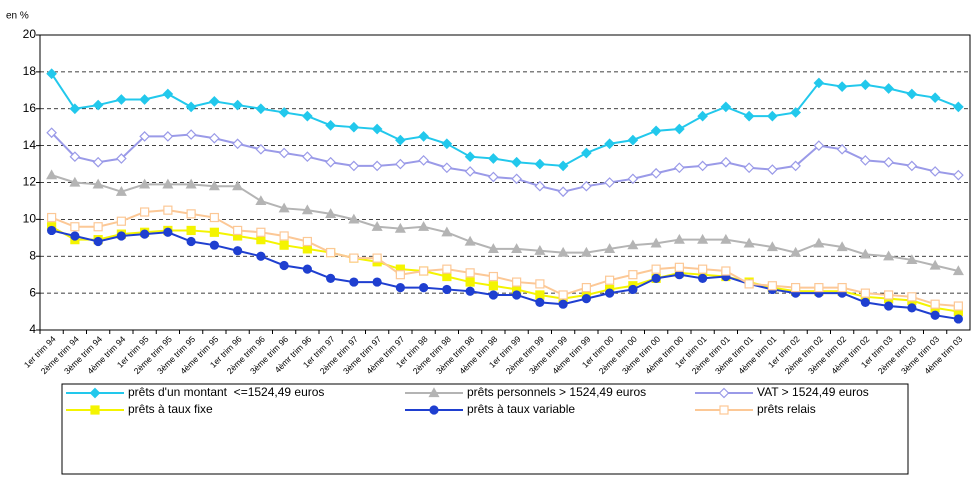 The image size is (971, 479). Describe the element at coordinates (170, 409) in the screenshot. I see `legend-label: prêts à taux fixe` at that location.